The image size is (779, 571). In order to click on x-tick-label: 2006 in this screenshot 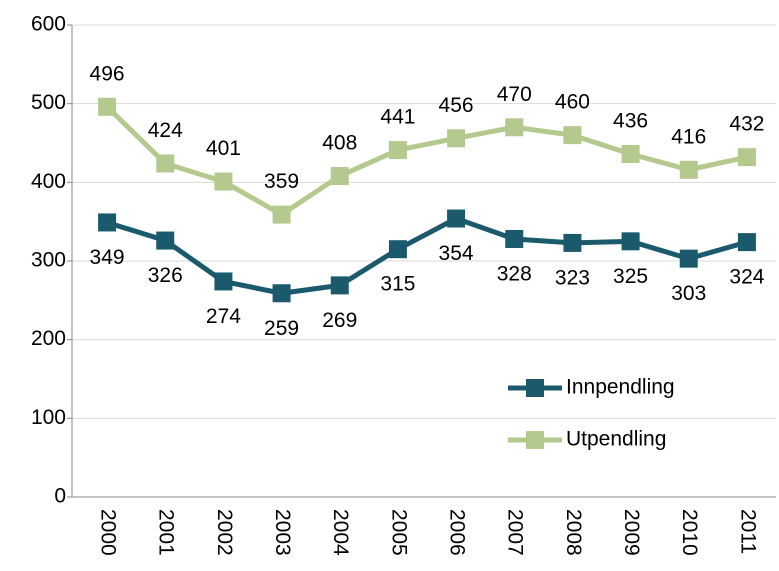, I will do `click(457, 532)`.